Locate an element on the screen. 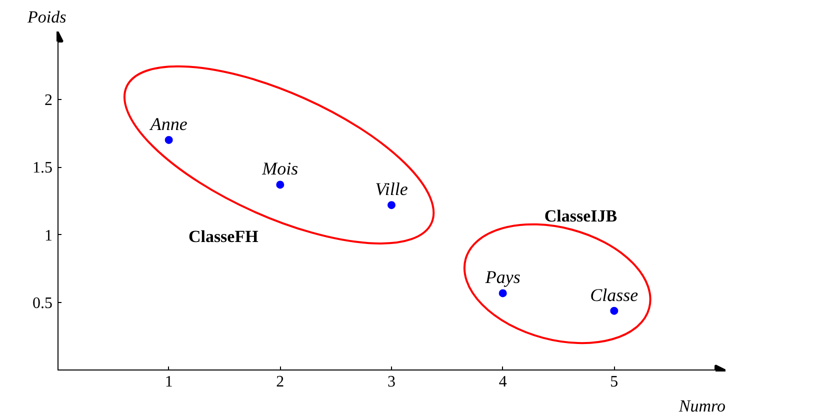 The width and height of the screenshot is (822, 420). data-label: Anne is located at coordinates (168, 124).